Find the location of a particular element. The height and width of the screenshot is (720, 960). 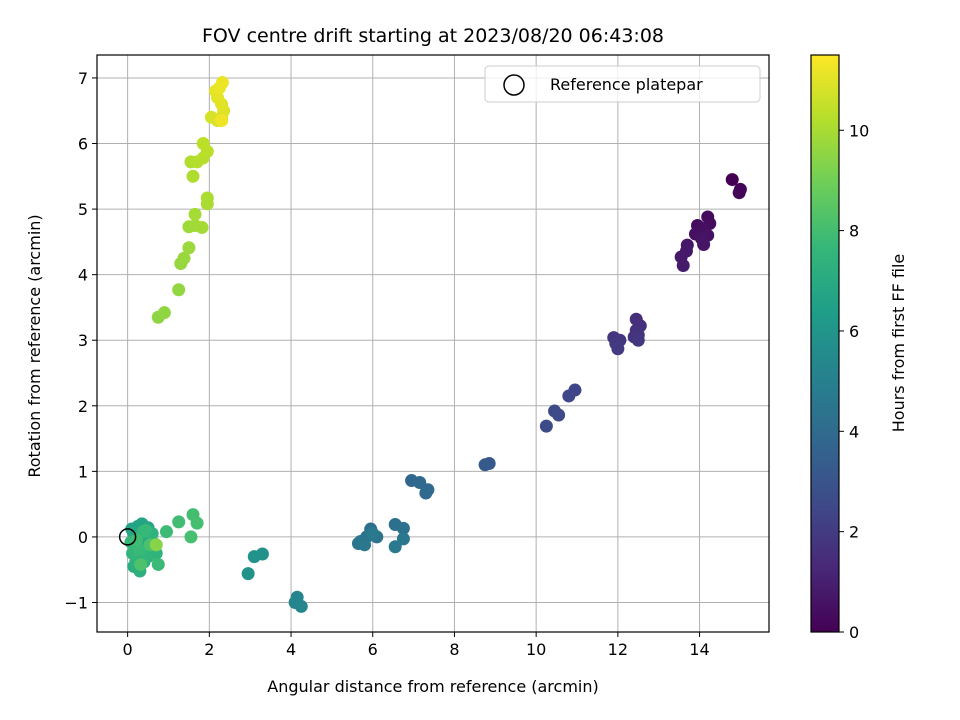

y-tick-label: 0 is located at coordinates (83, 537).